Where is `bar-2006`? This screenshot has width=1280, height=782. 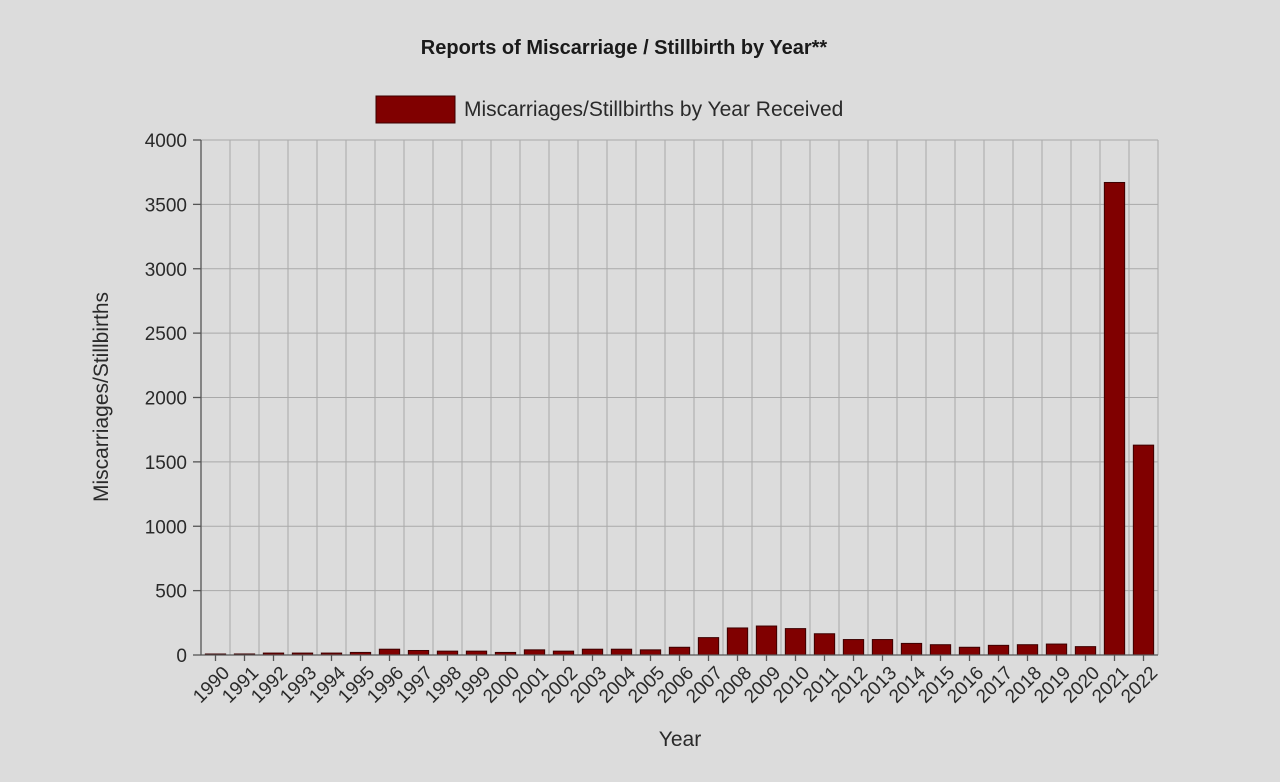
bar-2006 is located at coordinates (679, 651).